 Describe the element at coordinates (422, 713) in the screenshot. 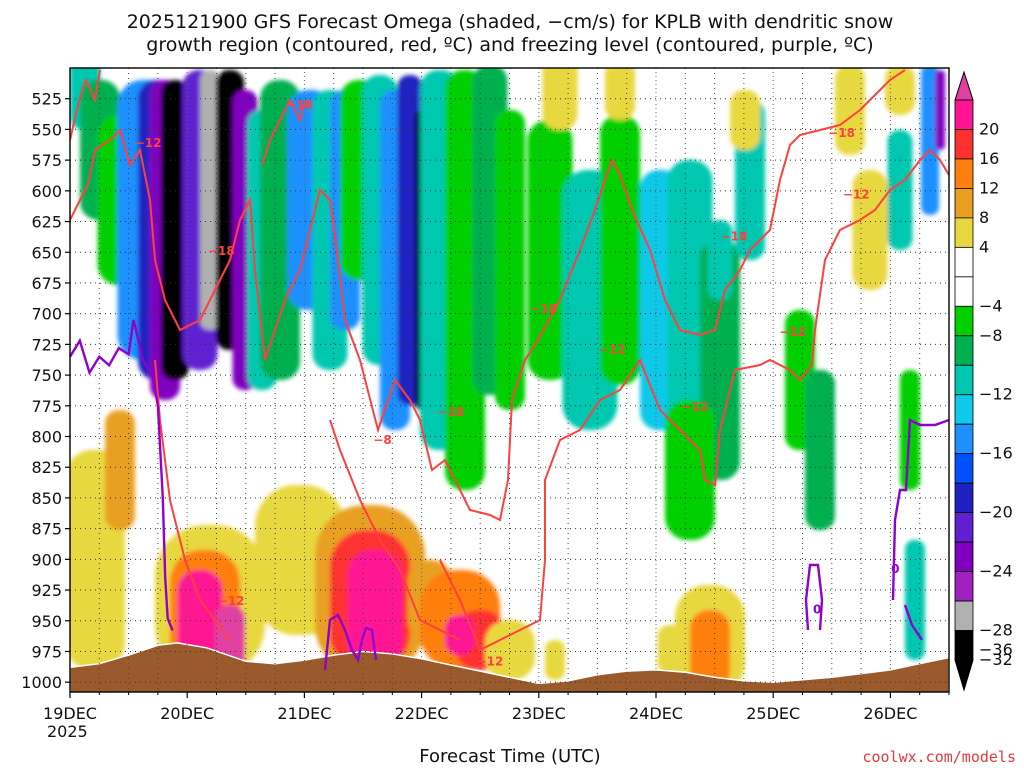

I see `x-tick-label: 22DEC` at that location.